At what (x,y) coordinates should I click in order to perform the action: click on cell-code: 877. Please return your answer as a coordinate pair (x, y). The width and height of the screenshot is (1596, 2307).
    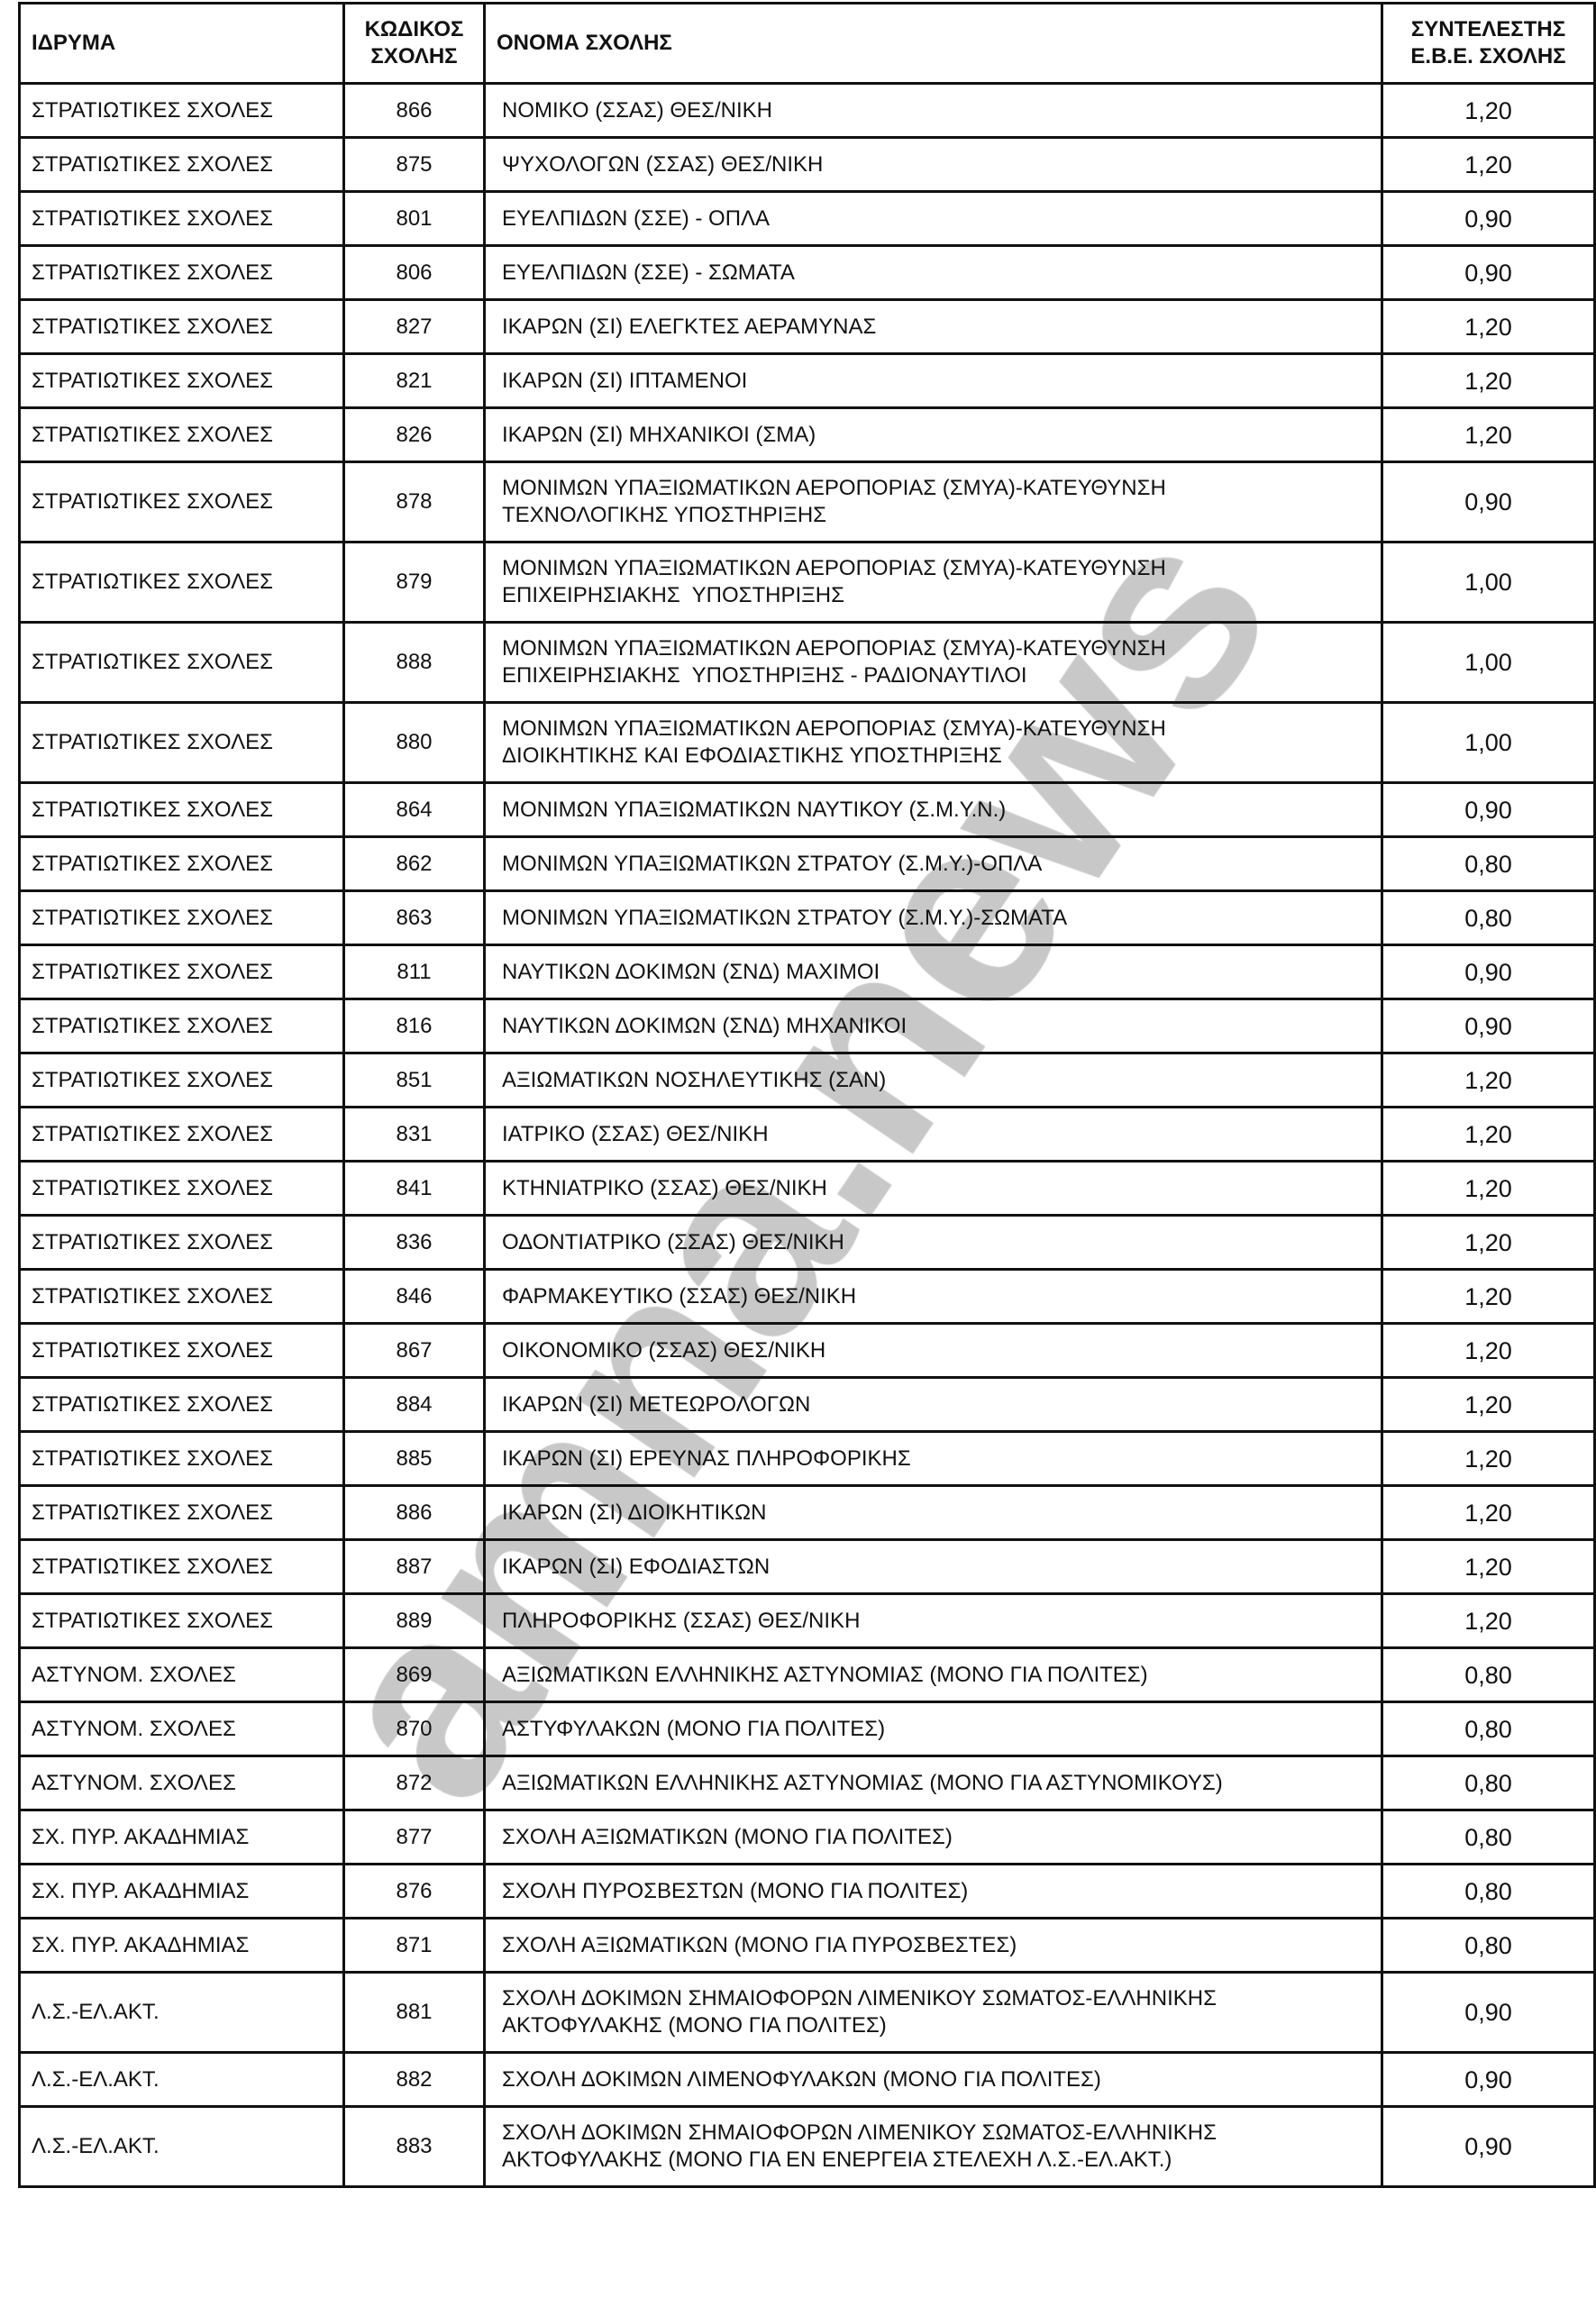
    Looking at the image, I should click on (414, 1837).